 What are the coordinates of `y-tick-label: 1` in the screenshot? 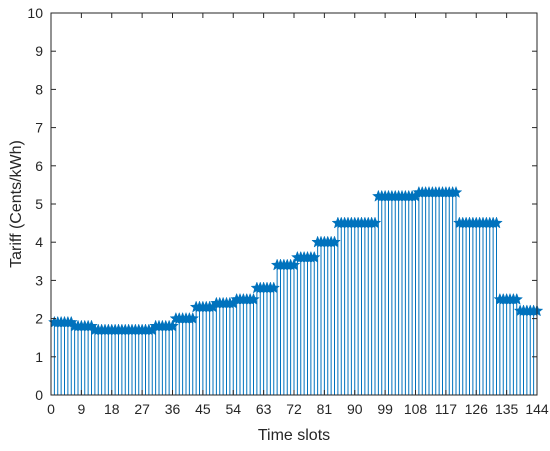 It's located at (39, 357).